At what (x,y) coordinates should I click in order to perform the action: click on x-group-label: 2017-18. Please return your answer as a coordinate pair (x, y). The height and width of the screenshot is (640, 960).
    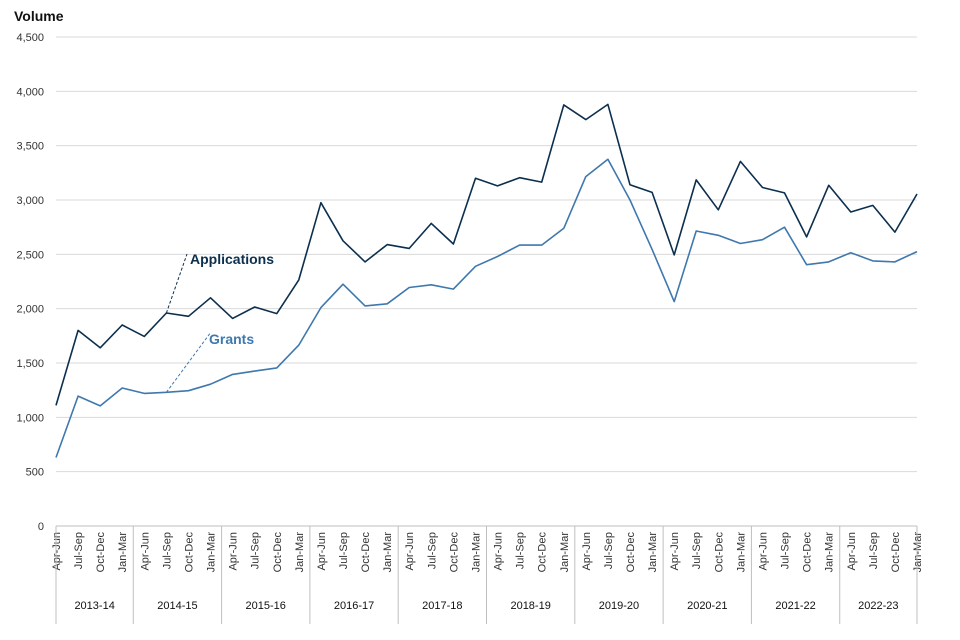
    Looking at the image, I should click on (442, 606).